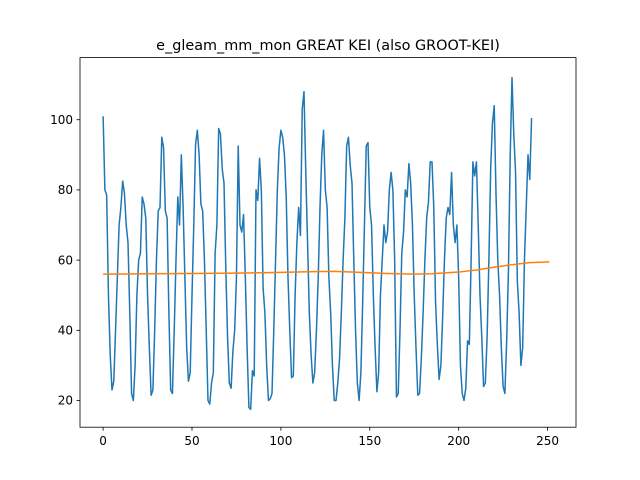 The width and height of the screenshot is (640, 480). I want to click on y-axis: 20 40 60 80 100, so click(65, 260).